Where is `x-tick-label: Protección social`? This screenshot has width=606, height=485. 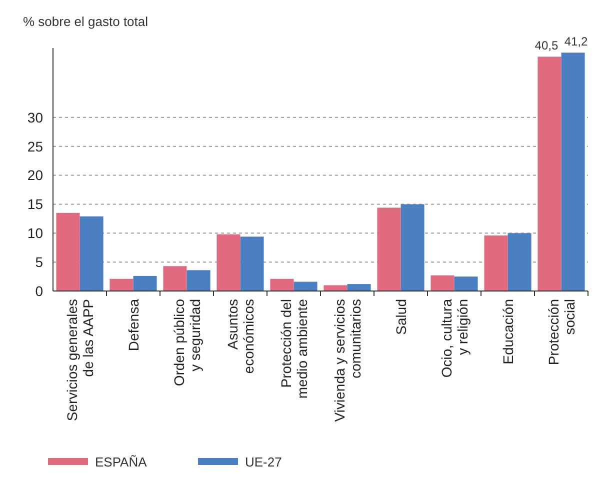
x-tick-label: Protección social is located at coordinates (561, 332).